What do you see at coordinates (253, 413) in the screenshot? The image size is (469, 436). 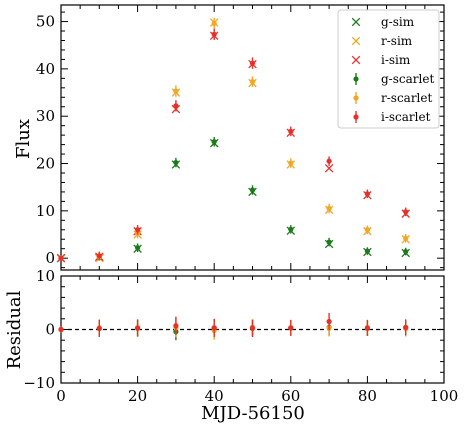 I see `x-axis-title: MJD-56150` at bounding box center [253, 413].